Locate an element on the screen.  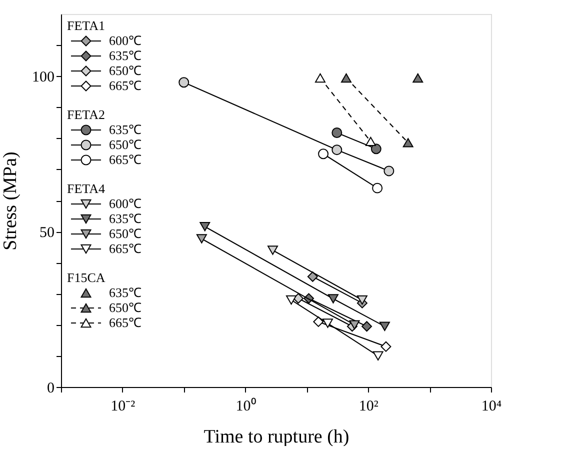
y-tick-label: 0 is located at coordinates (50, 388).